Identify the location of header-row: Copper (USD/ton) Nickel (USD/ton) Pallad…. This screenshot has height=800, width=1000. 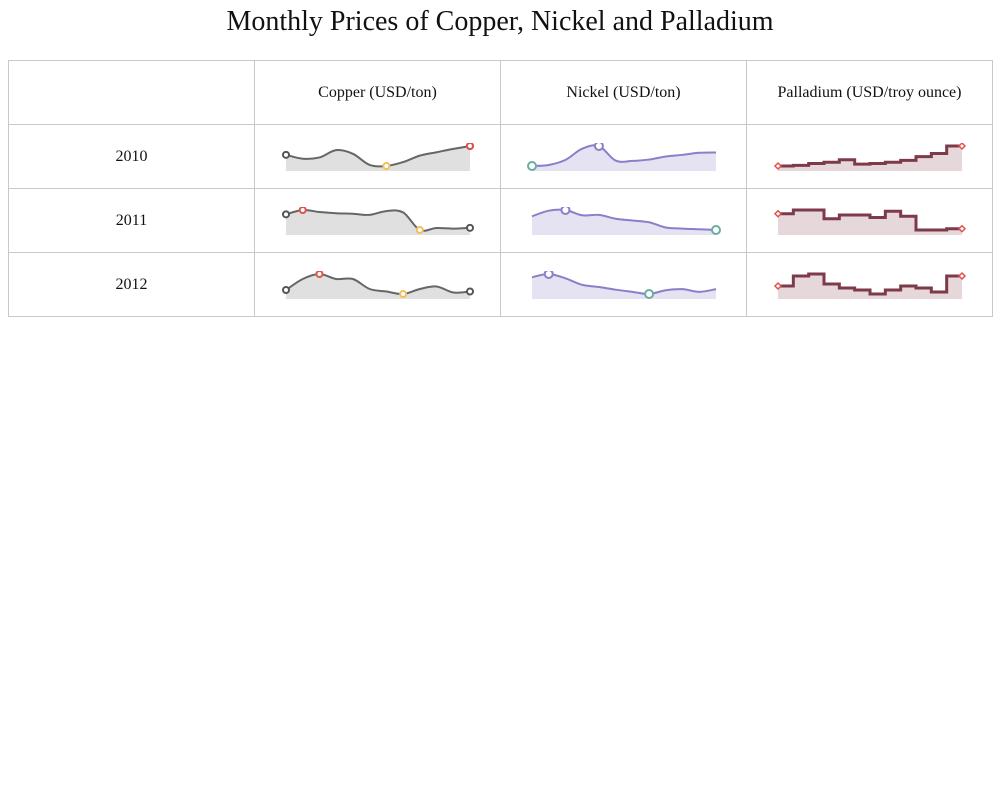
(500, 92).